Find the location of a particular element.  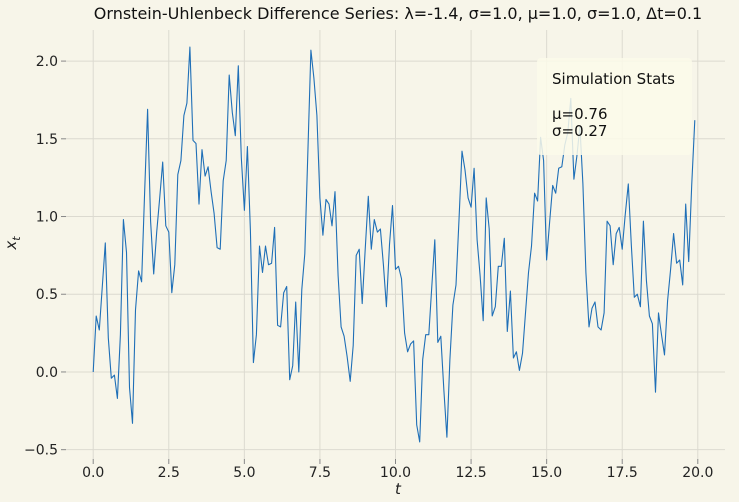

x-axis-title: t is located at coordinates (398, 489).